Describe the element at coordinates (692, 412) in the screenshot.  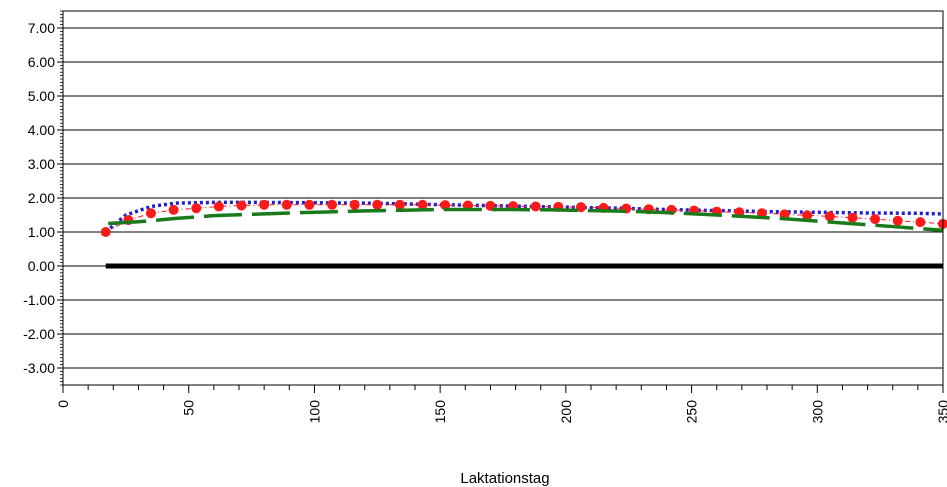
I see `x-tick-label: 250` at that location.